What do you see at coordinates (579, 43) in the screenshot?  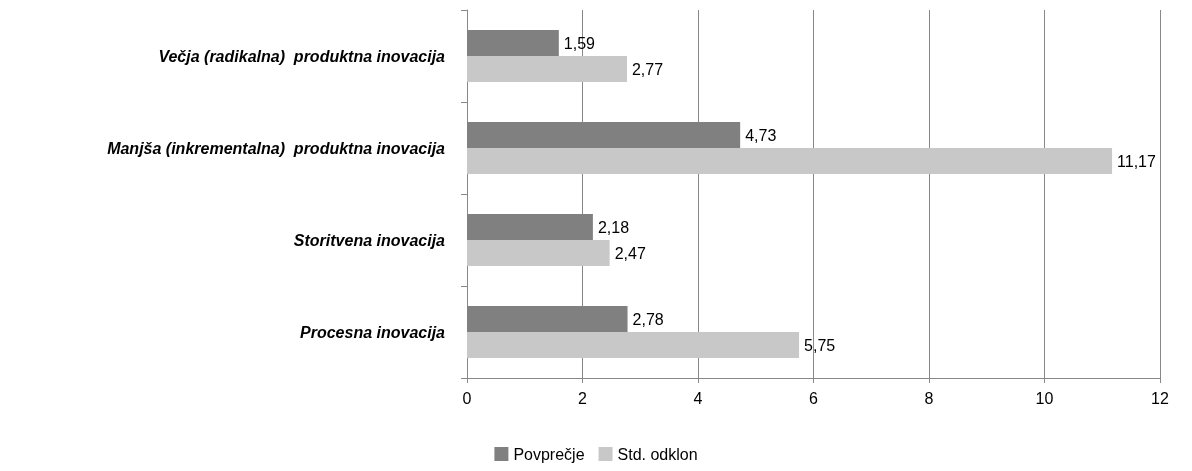 I see `data-label: 1,59` at bounding box center [579, 43].